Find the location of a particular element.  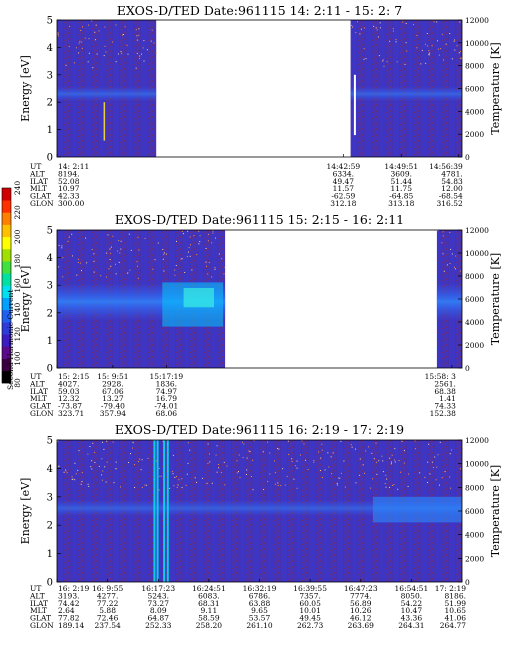

ephem-value: 11.75 is located at coordinates (402, 188).